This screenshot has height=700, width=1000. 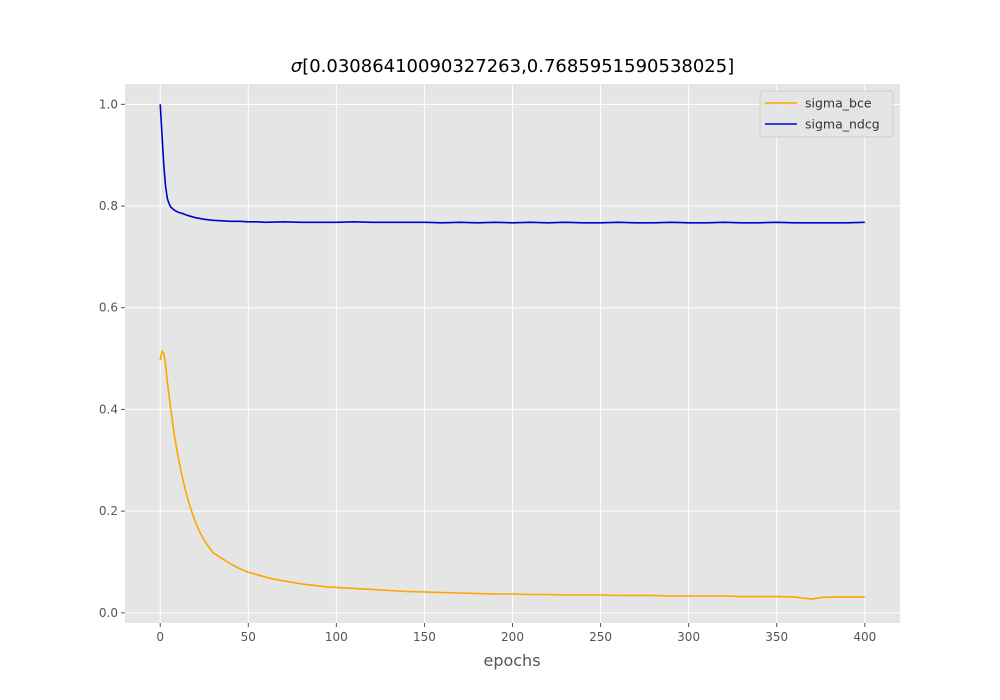 I want to click on x-tick-label: 50, so click(x=248, y=637).